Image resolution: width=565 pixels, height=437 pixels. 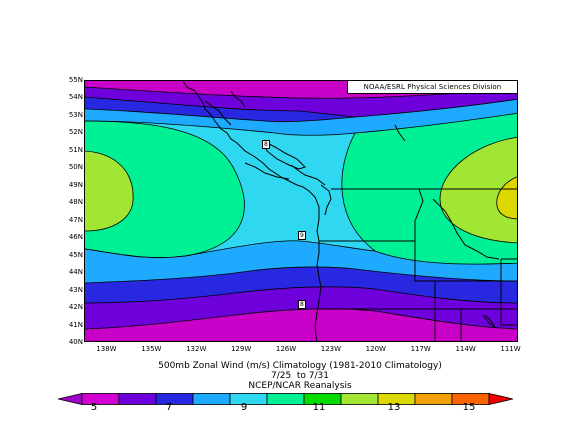 What do you see at coordinates (75, 114) in the screenshot?
I see `lat-label: 53N` at bounding box center [75, 114].